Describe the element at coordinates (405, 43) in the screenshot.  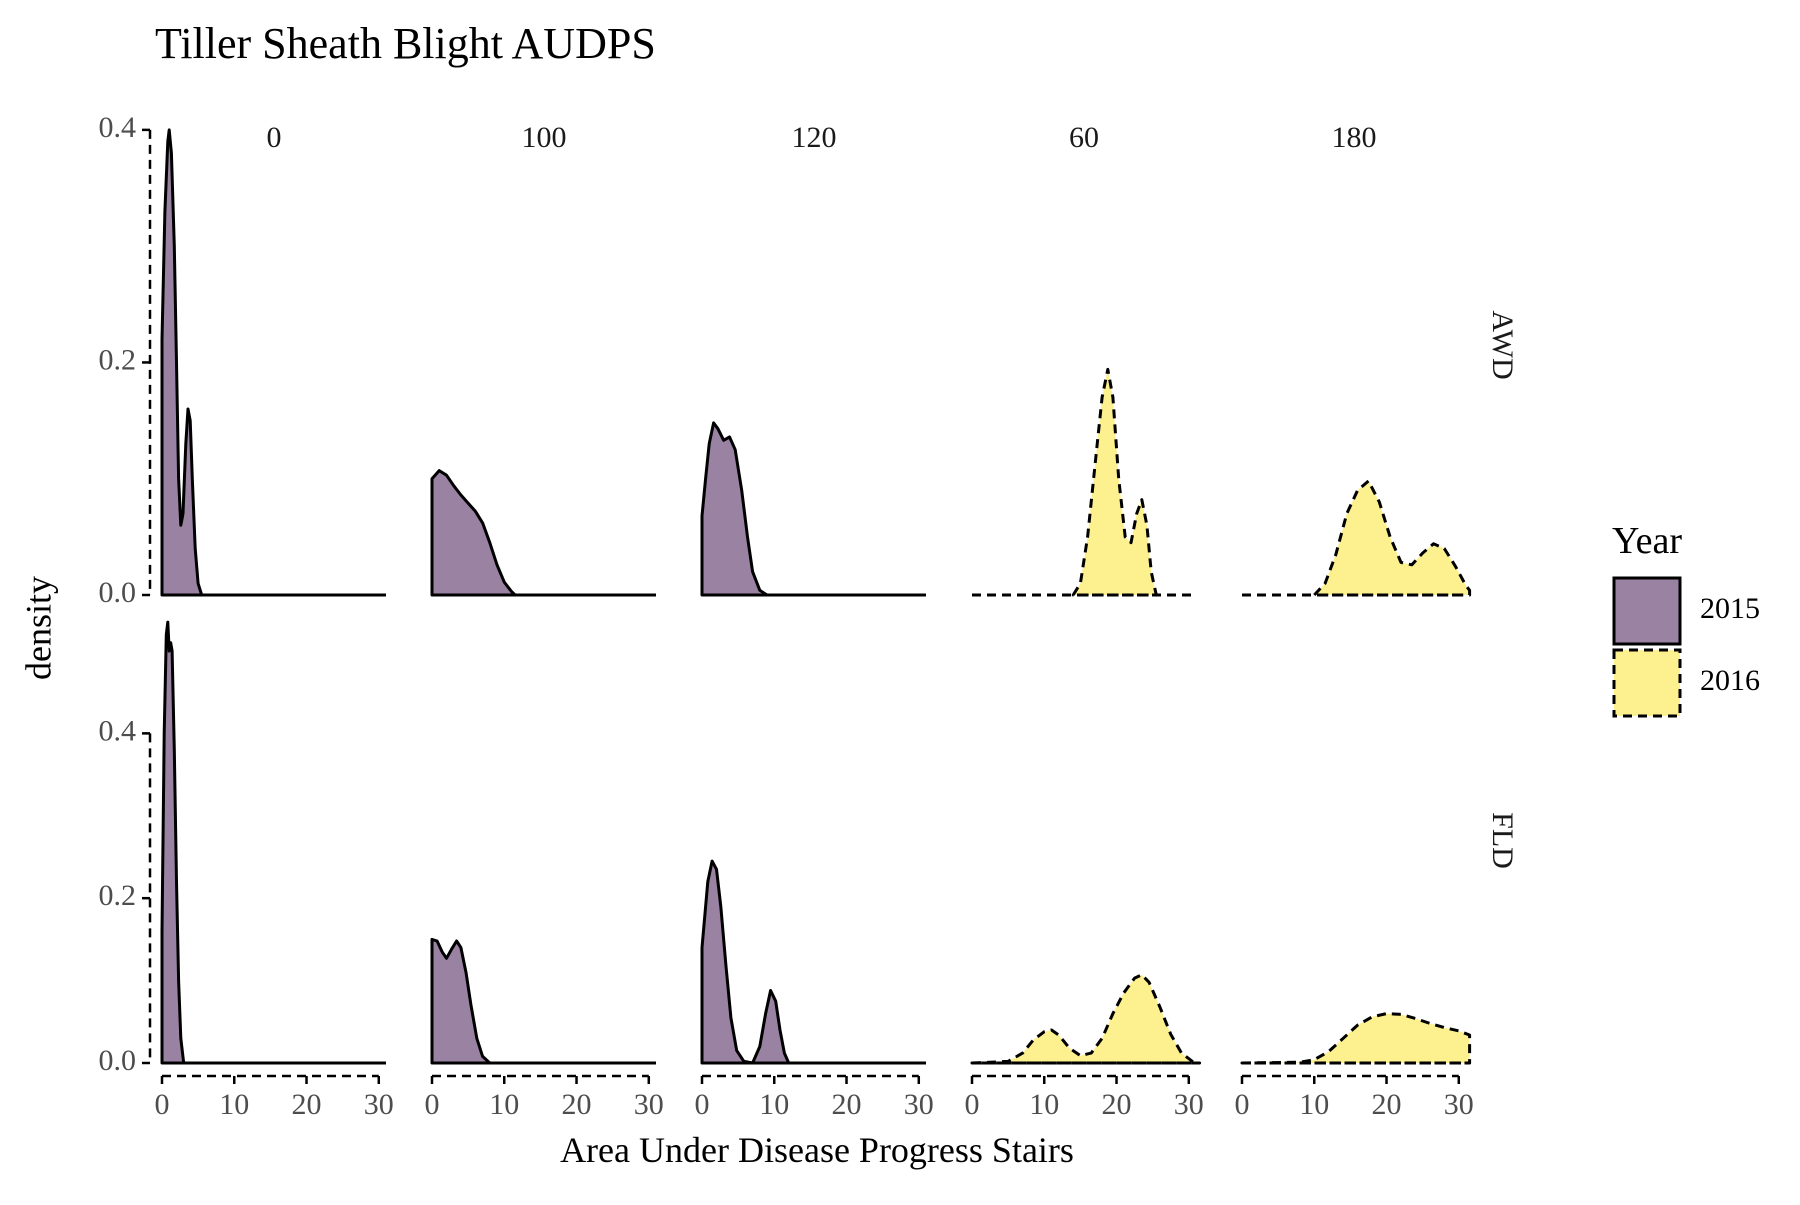
I see `chart-title: Tiller Sheath Blight AUDPS` at that location.